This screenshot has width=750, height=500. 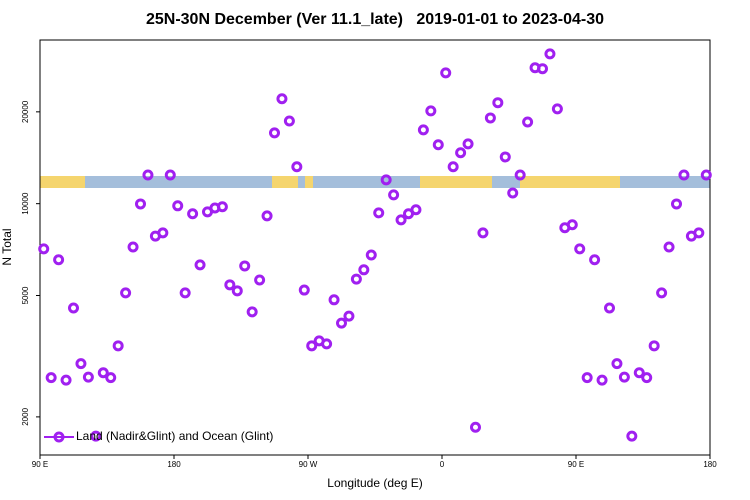 I want to click on legend-marker, so click(x=59, y=437).